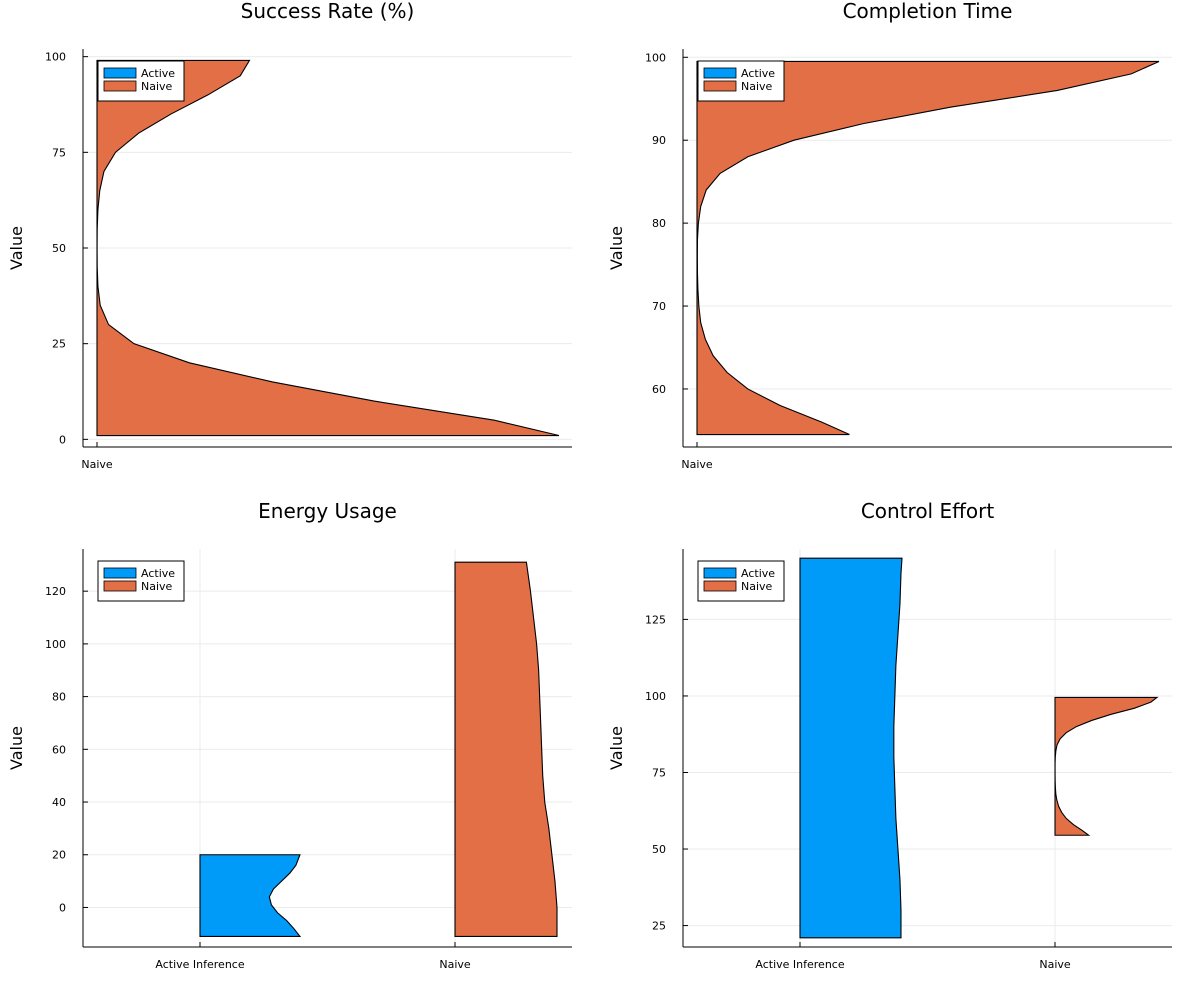  Describe the element at coordinates (659, 140) in the screenshot. I see `y-tick-label-90: 90` at that location.